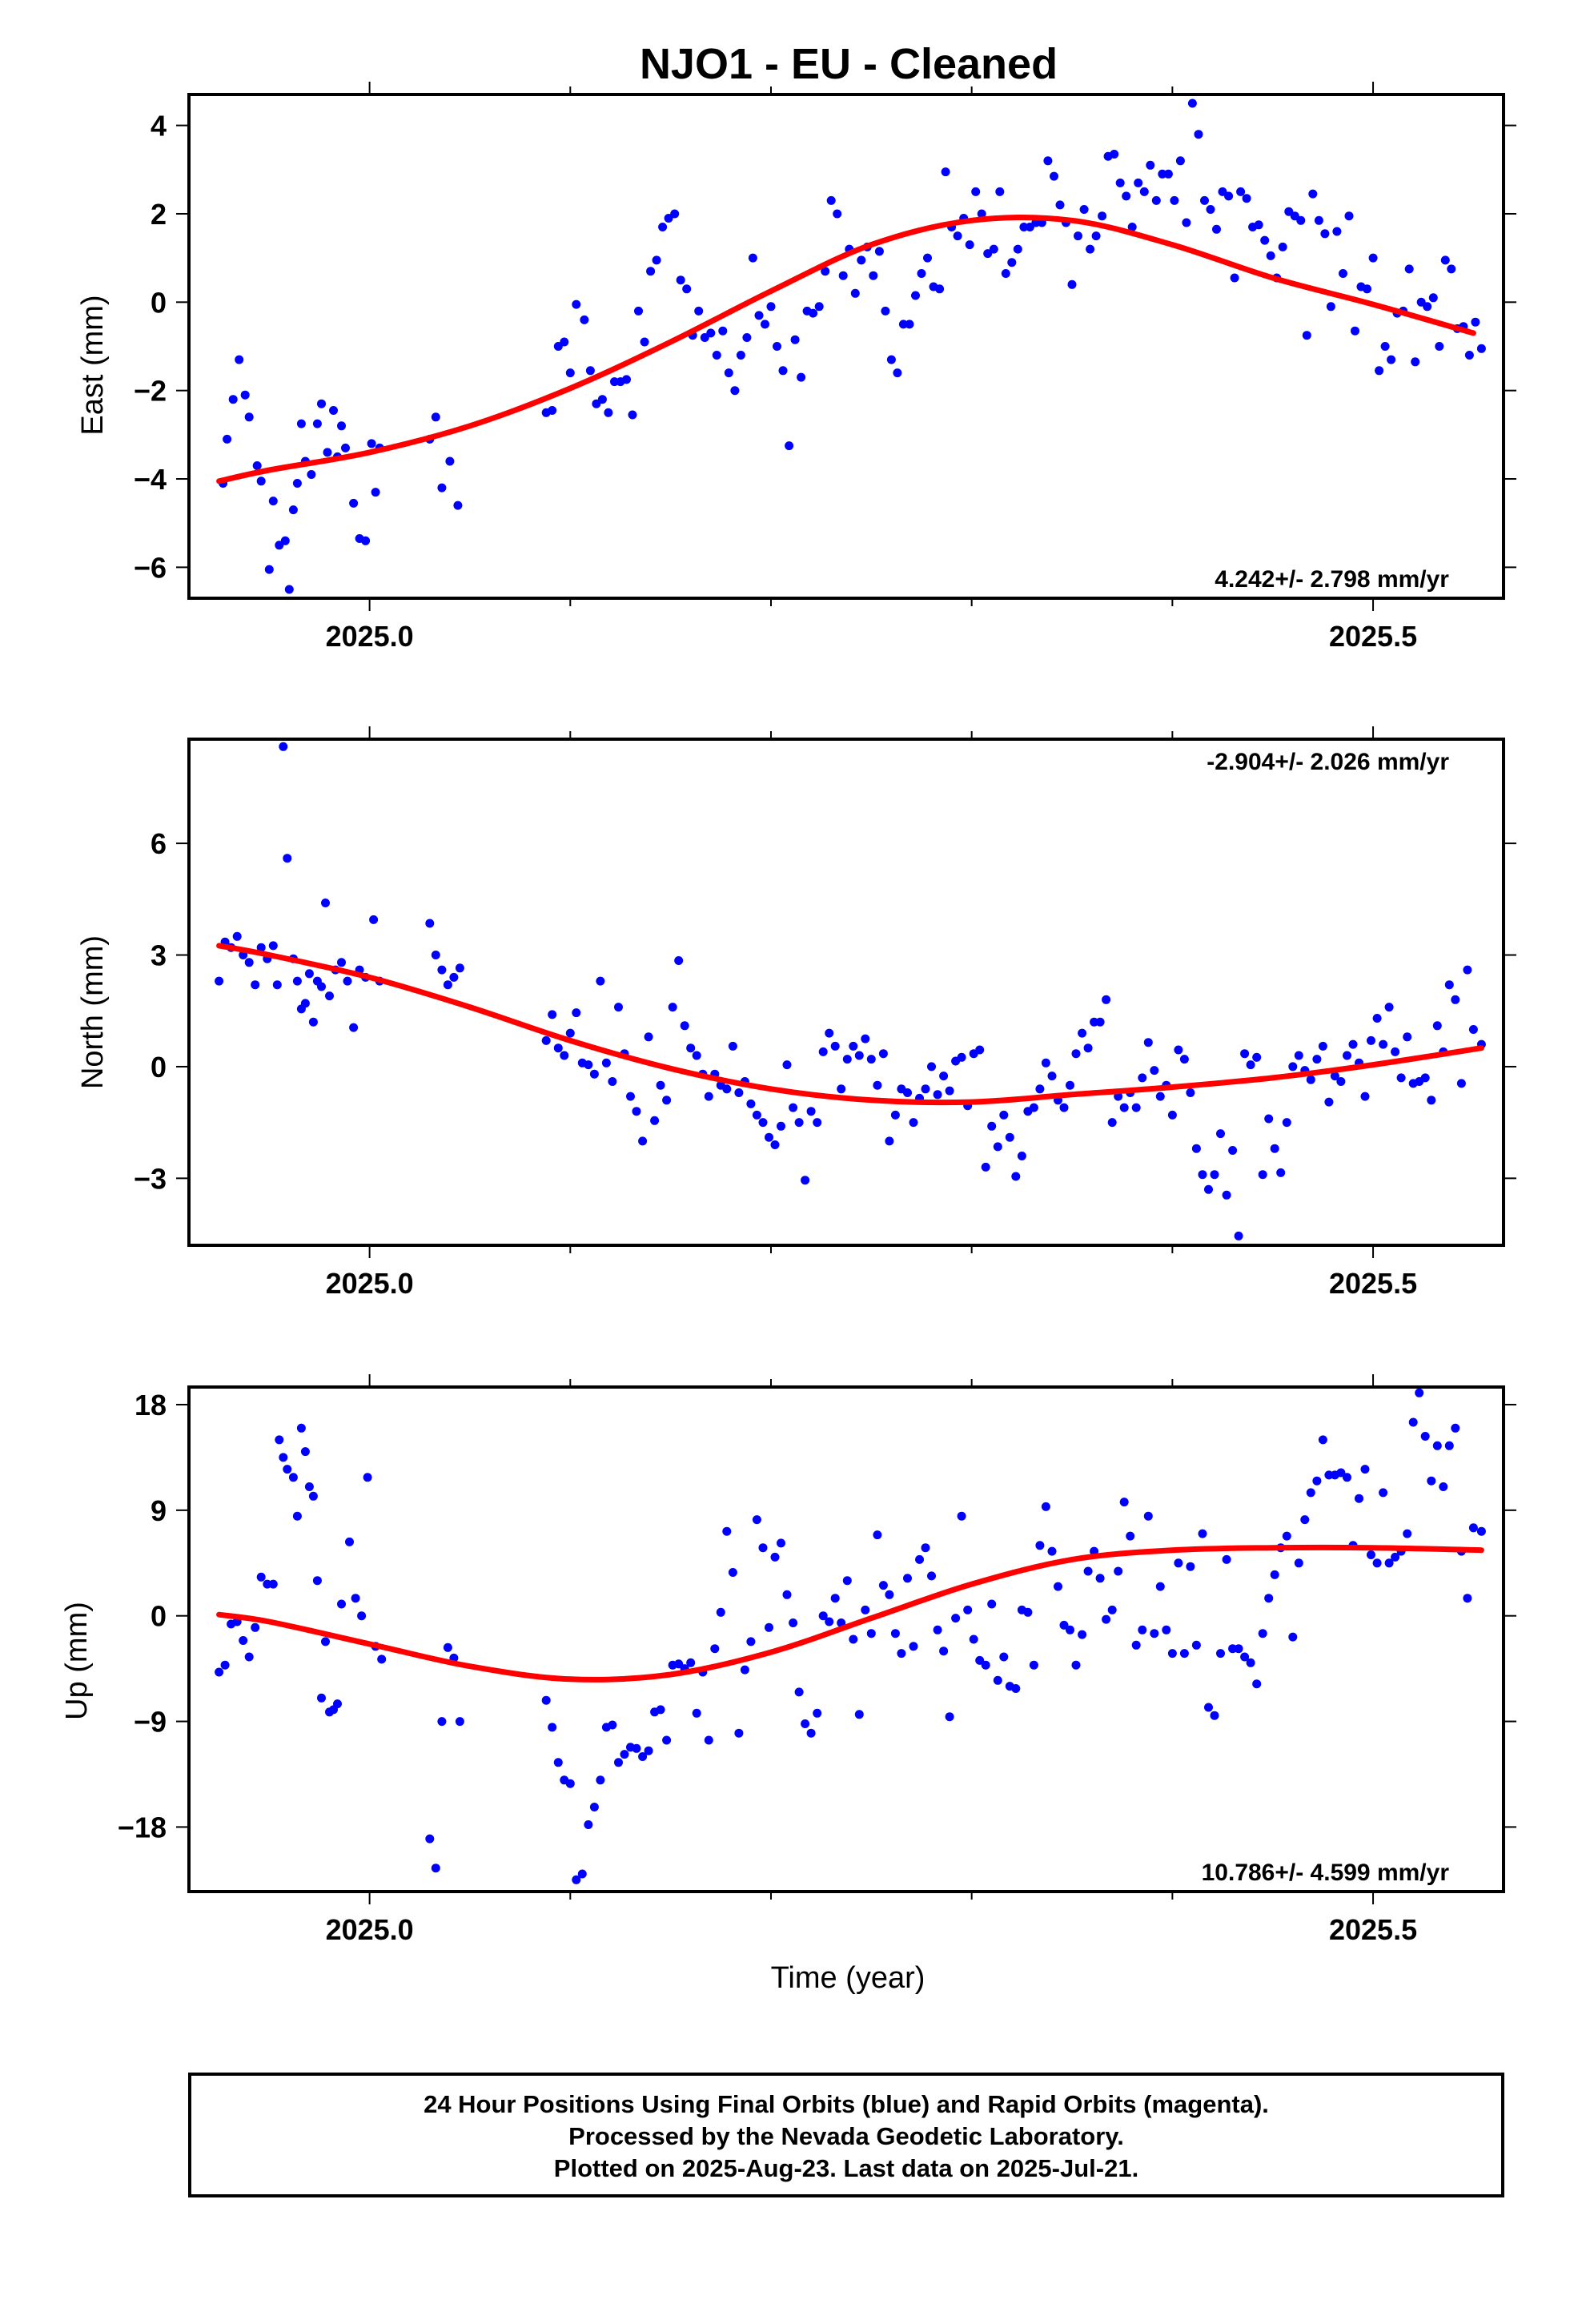 The height and width of the screenshot is (2324, 1582). Describe the element at coordinates (151, 1178) in the screenshot. I see `north-y-tick-label: −3` at that location.